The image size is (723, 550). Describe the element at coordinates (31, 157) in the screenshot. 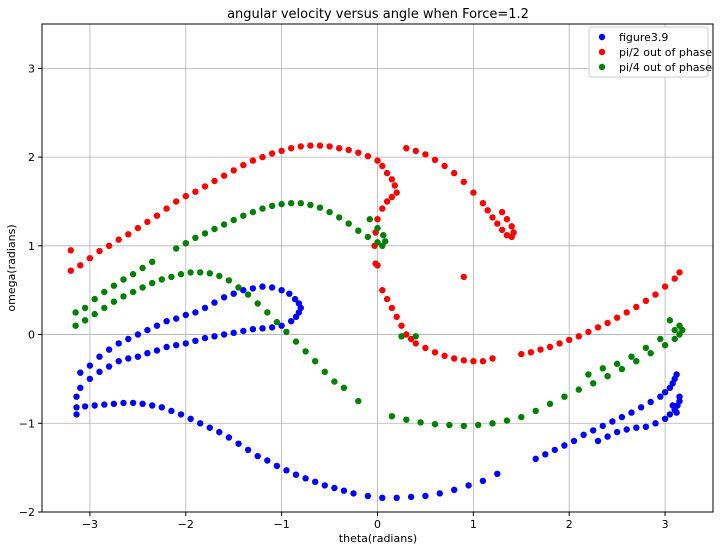

I see `y-tick-label: 2` at that location.